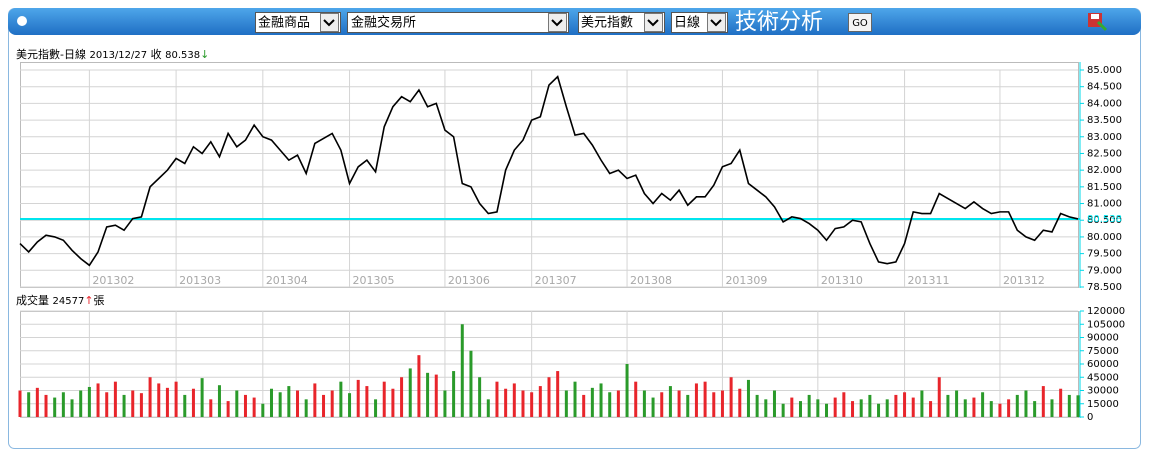  Describe the element at coordinates (1024, 280) in the screenshot. I see `x-tick-label: 201312` at that location.